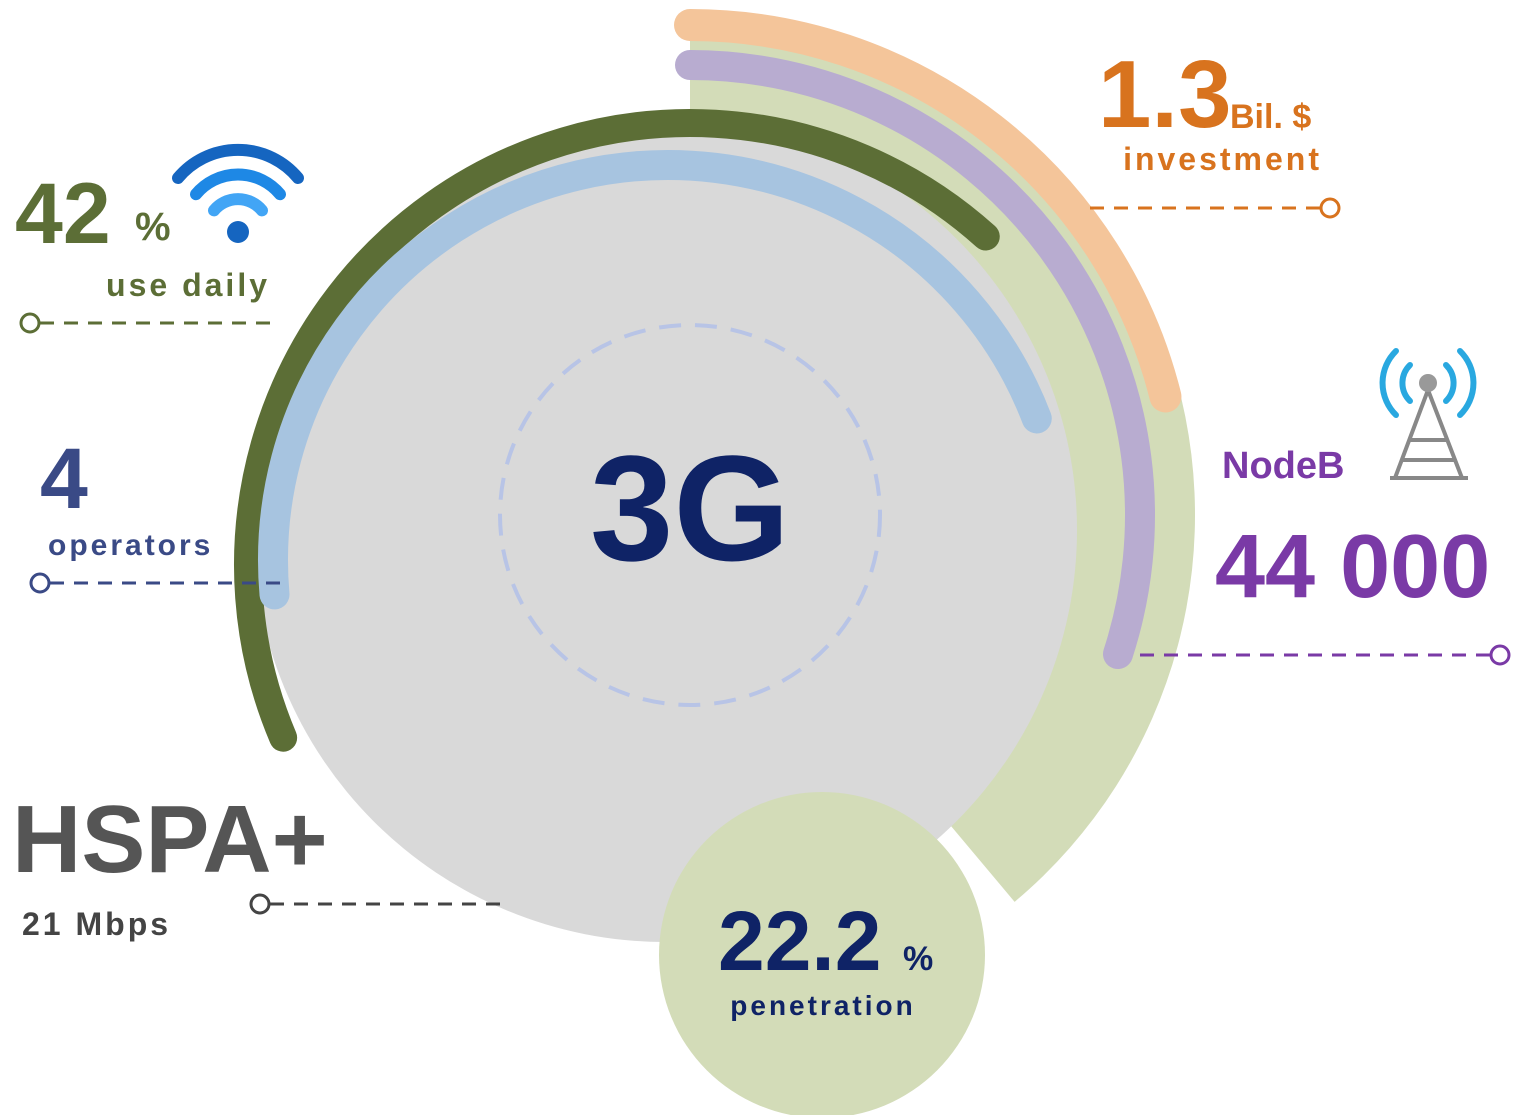 This screenshot has height=1120, width=1517. I want to click on investment-value: 1.3, so click(1164, 94).